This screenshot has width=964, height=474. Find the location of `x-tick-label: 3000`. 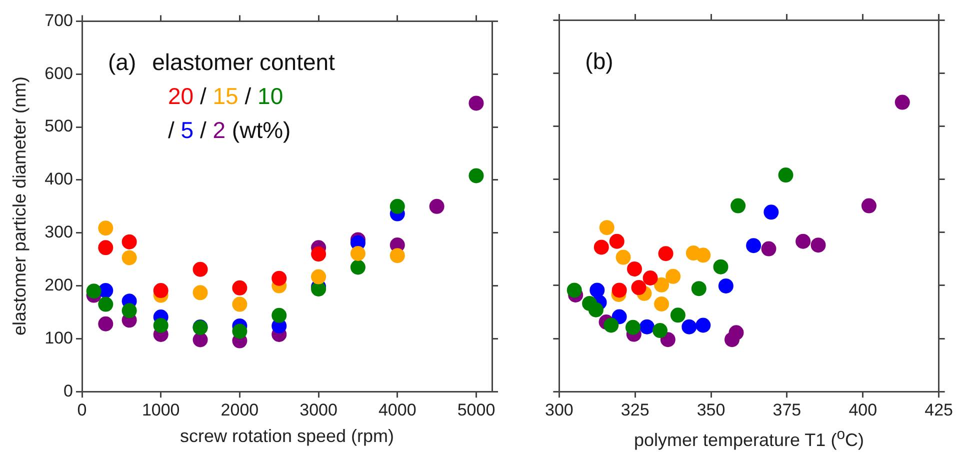

x-tick-label: 3000 is located at coordinates (319, 410).